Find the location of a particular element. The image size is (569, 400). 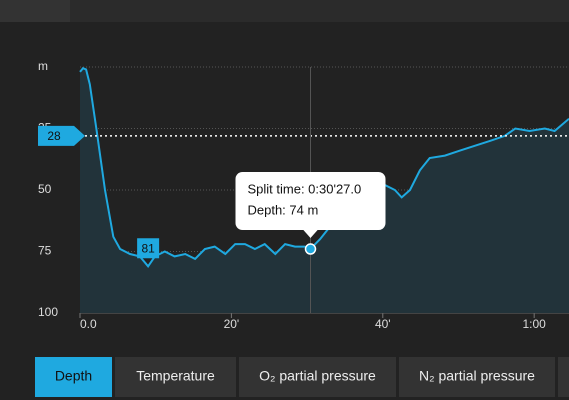

tab-label: Depth is located at coordinates (73, 376).